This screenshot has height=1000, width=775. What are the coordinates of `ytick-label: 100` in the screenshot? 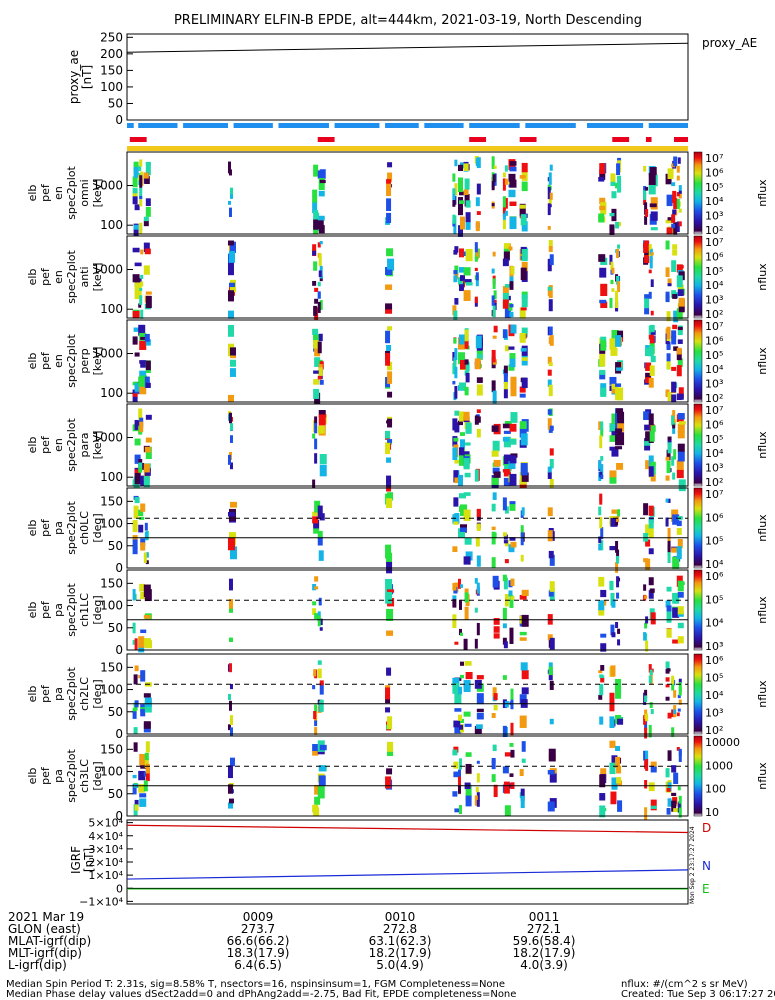 It's located at (111, 690).